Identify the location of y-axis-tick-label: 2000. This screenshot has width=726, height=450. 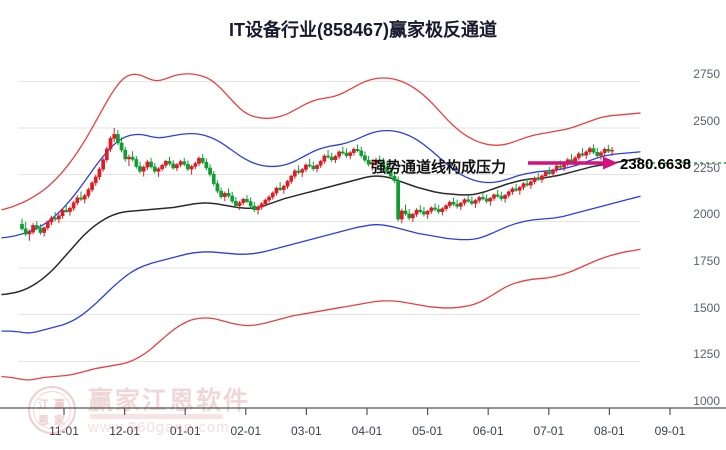
(706, 214).